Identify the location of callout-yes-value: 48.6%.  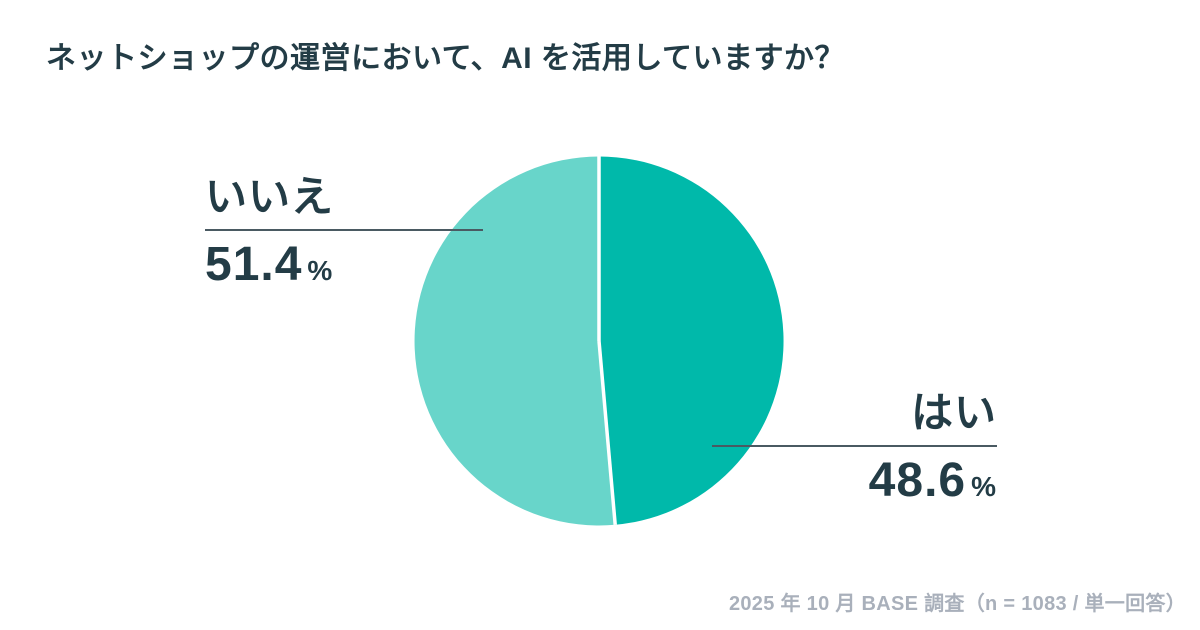
(854, 481).